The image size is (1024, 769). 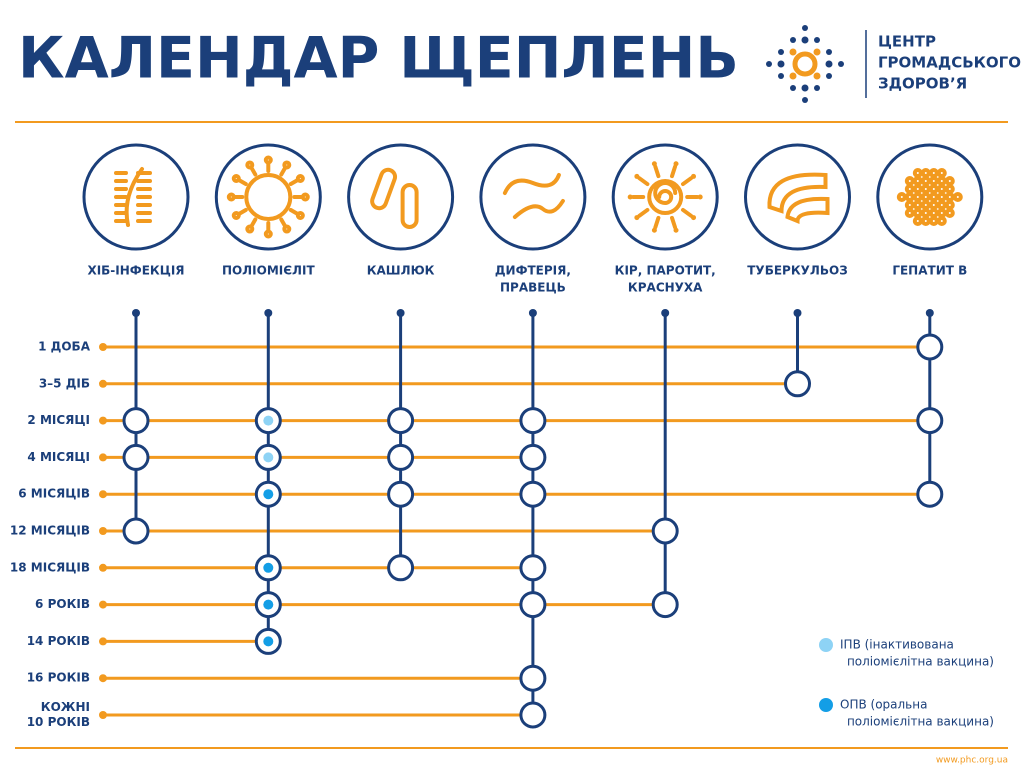 What do you see at coordinates (972, 761) in the screenshot?
I see `footer-url: www.phc.org.ua` at bounding box center [972, 761].